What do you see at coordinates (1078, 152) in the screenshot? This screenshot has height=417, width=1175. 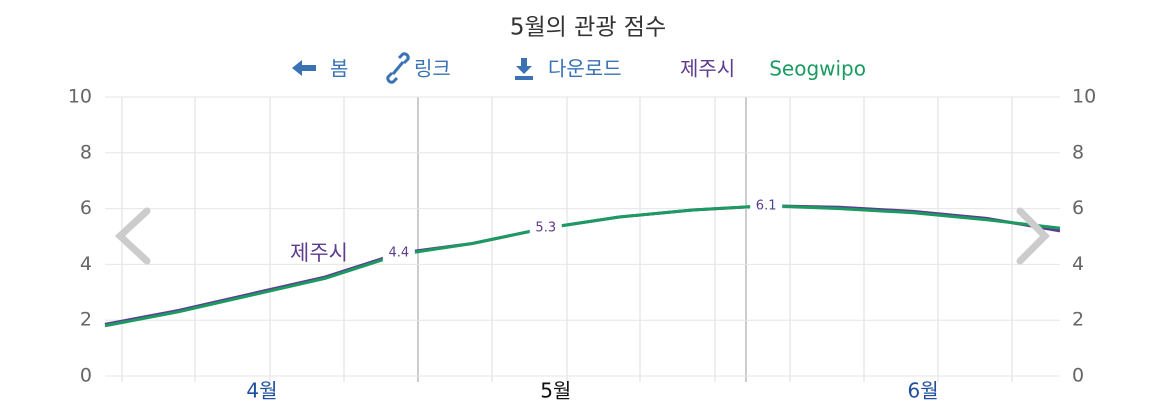 I see `y2-tick-label: 8` at bounding box center [1078, 152].